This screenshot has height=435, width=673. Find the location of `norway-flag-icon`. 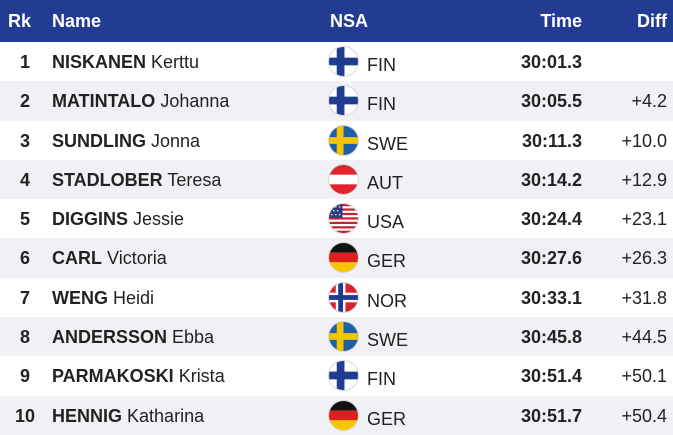

norway-flag-icon is located at coordinates (343, 297).